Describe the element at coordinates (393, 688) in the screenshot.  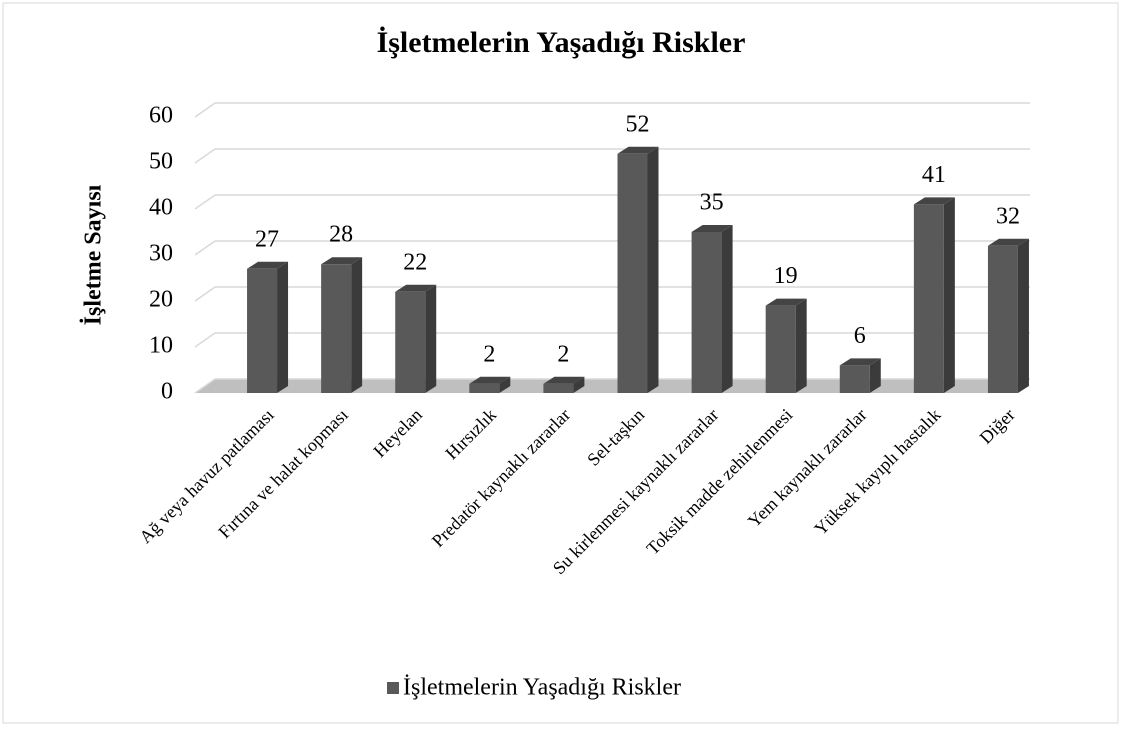
I see `legend-swatch` at that location.